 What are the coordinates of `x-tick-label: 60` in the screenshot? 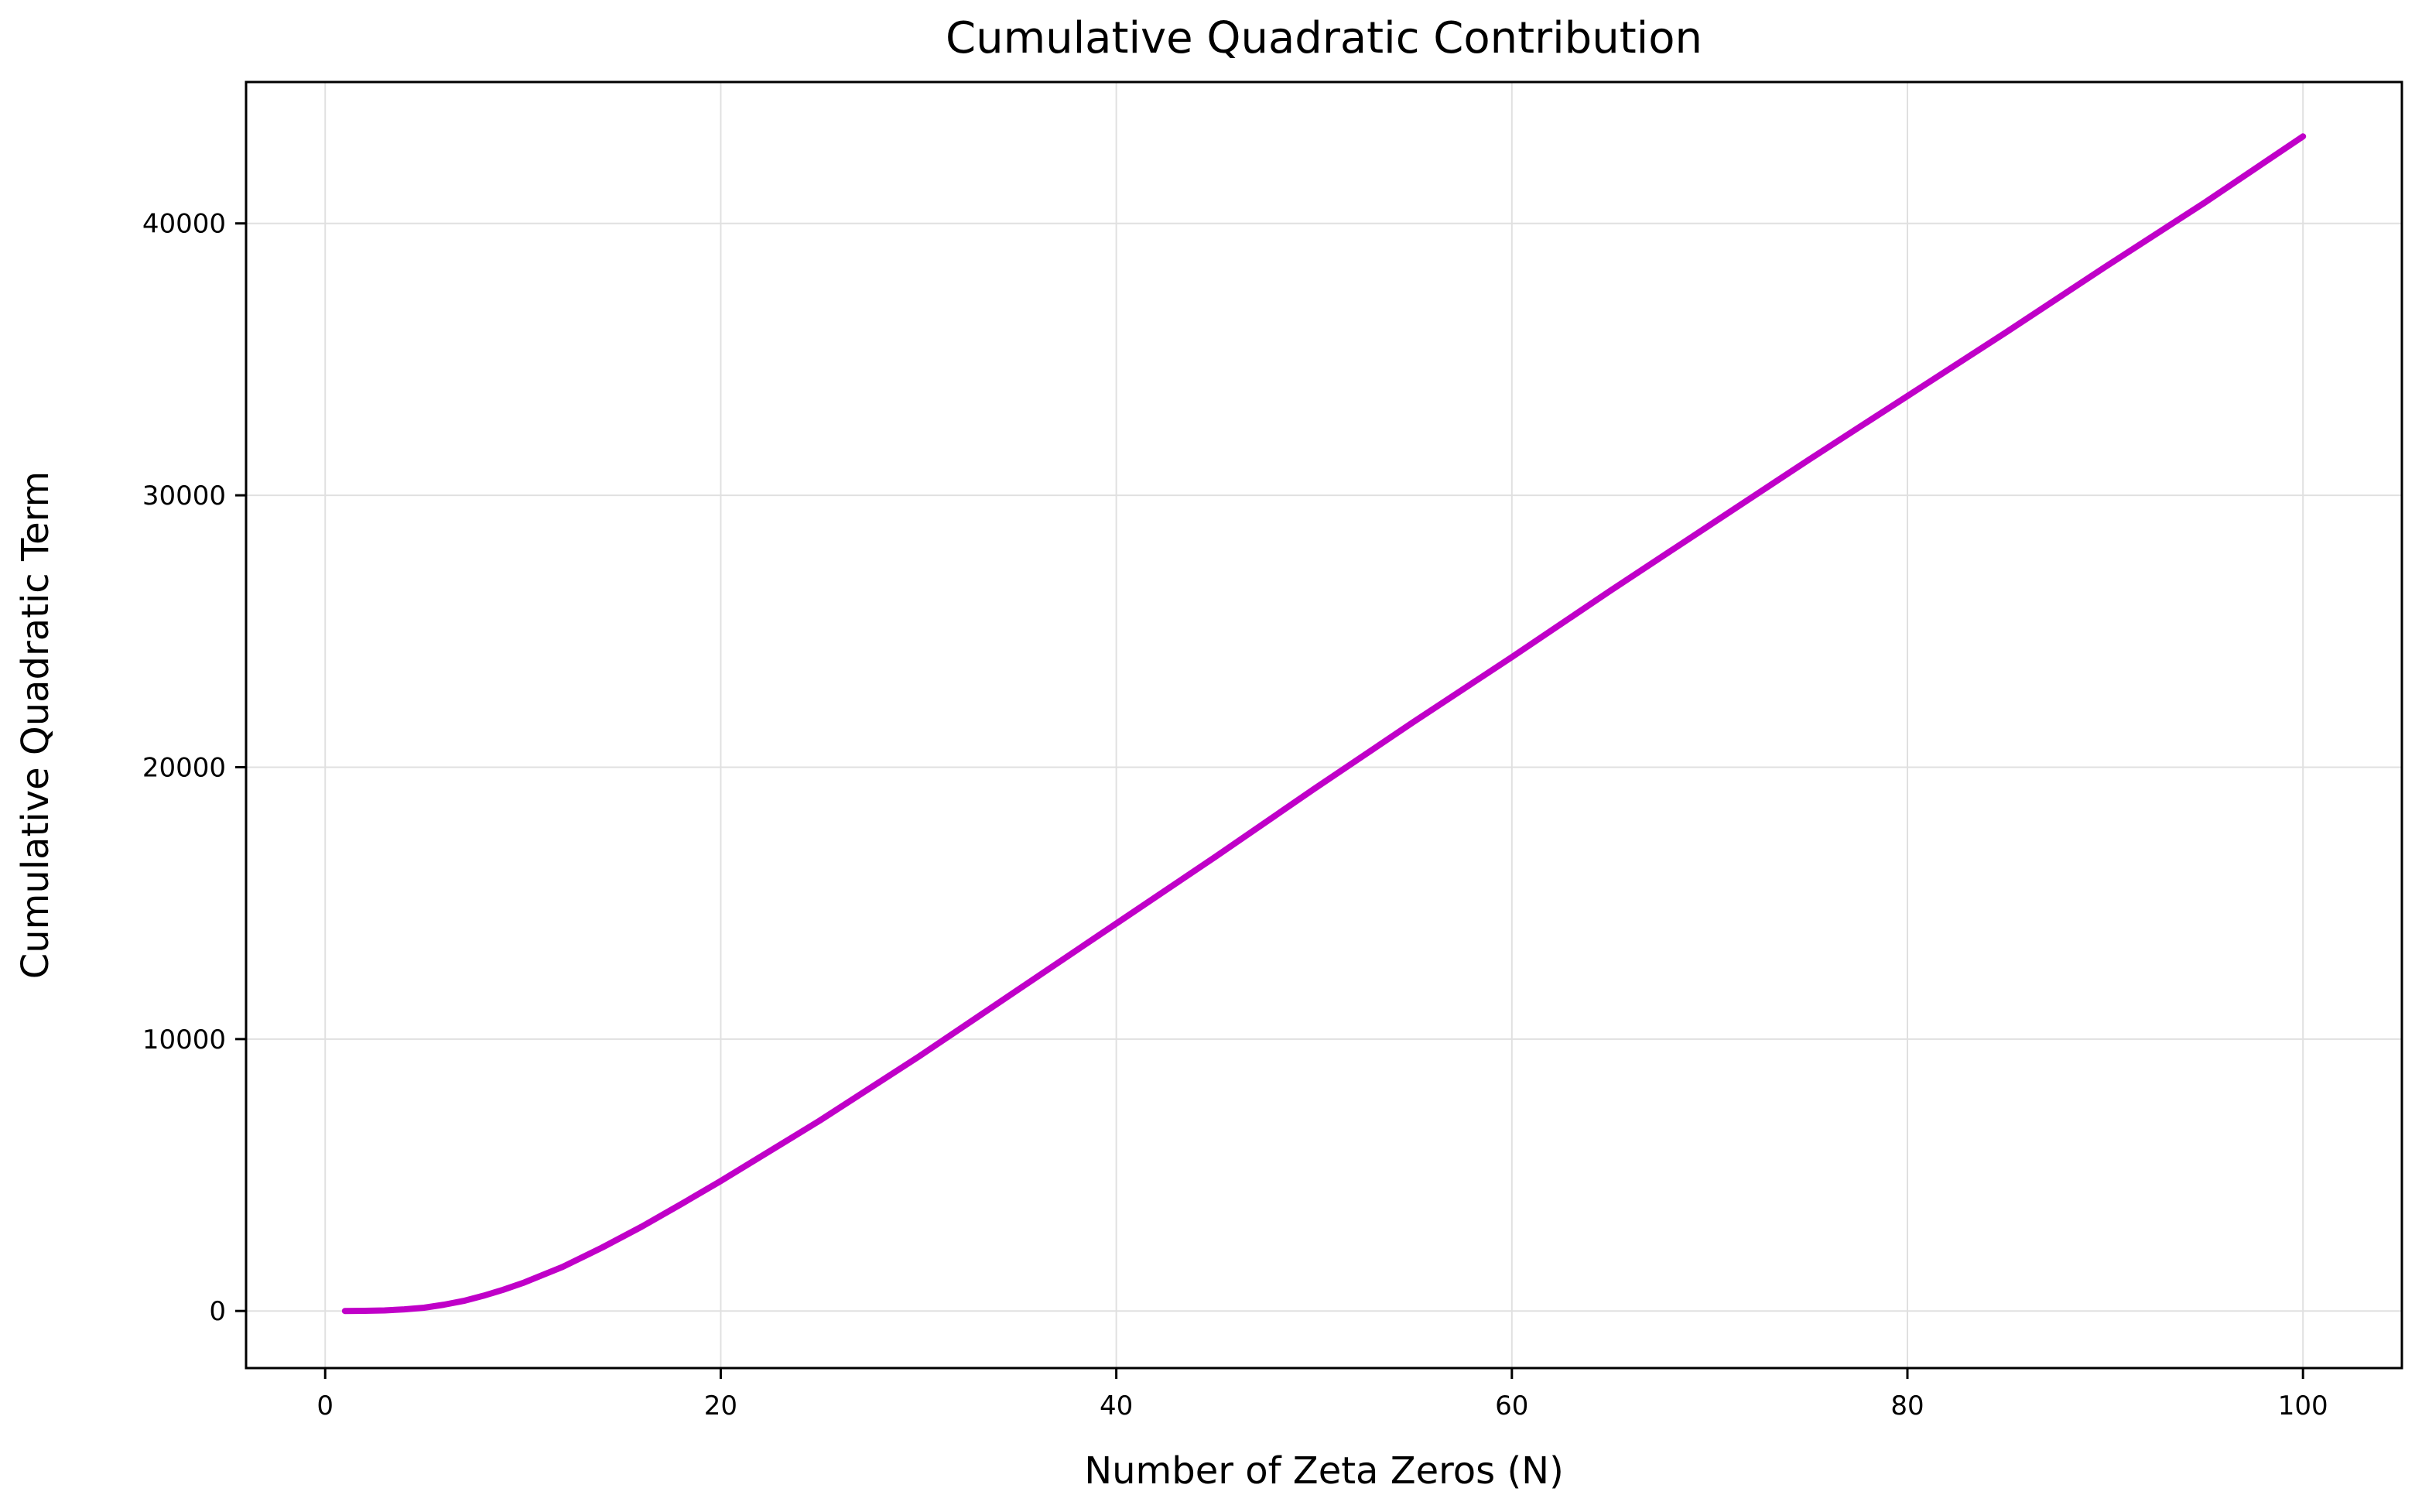 It's located at (1512, 1406).